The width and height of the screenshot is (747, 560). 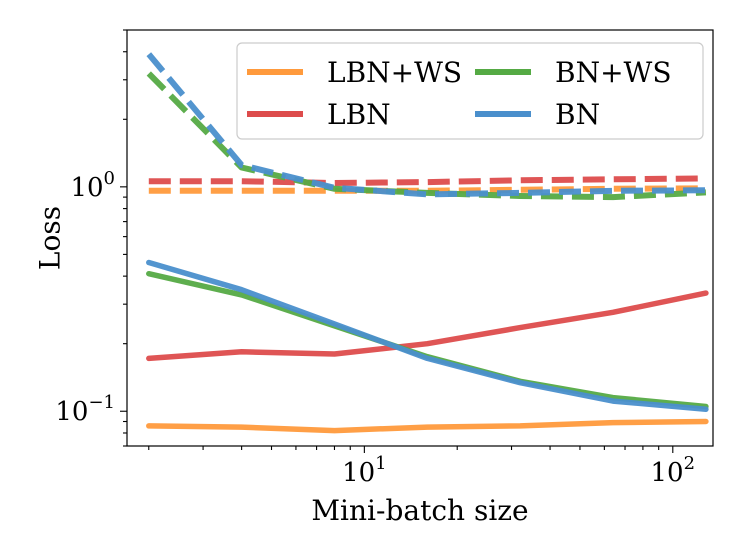 What do you see at coordinates (613, 72) in the screenshot?
I see `legend-label: BN+WS` at bounding box center [613, 72].